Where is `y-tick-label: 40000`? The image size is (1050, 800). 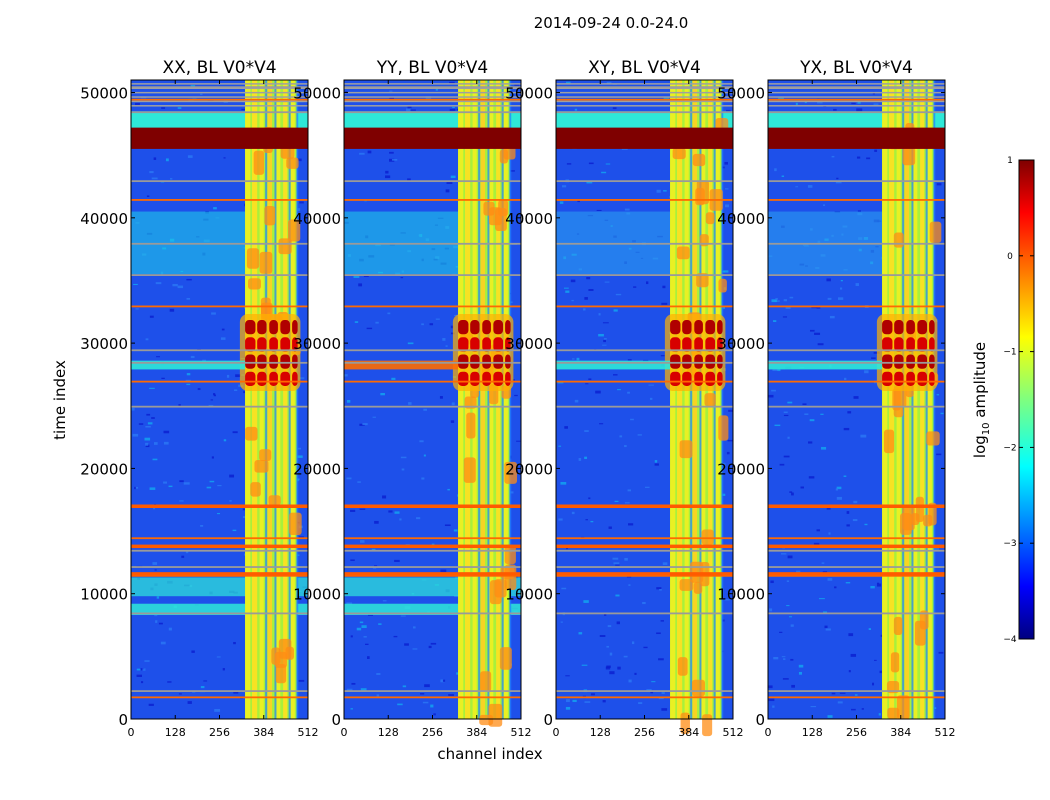 y-tick-label: 40000 is located at coordinates (741, 219).